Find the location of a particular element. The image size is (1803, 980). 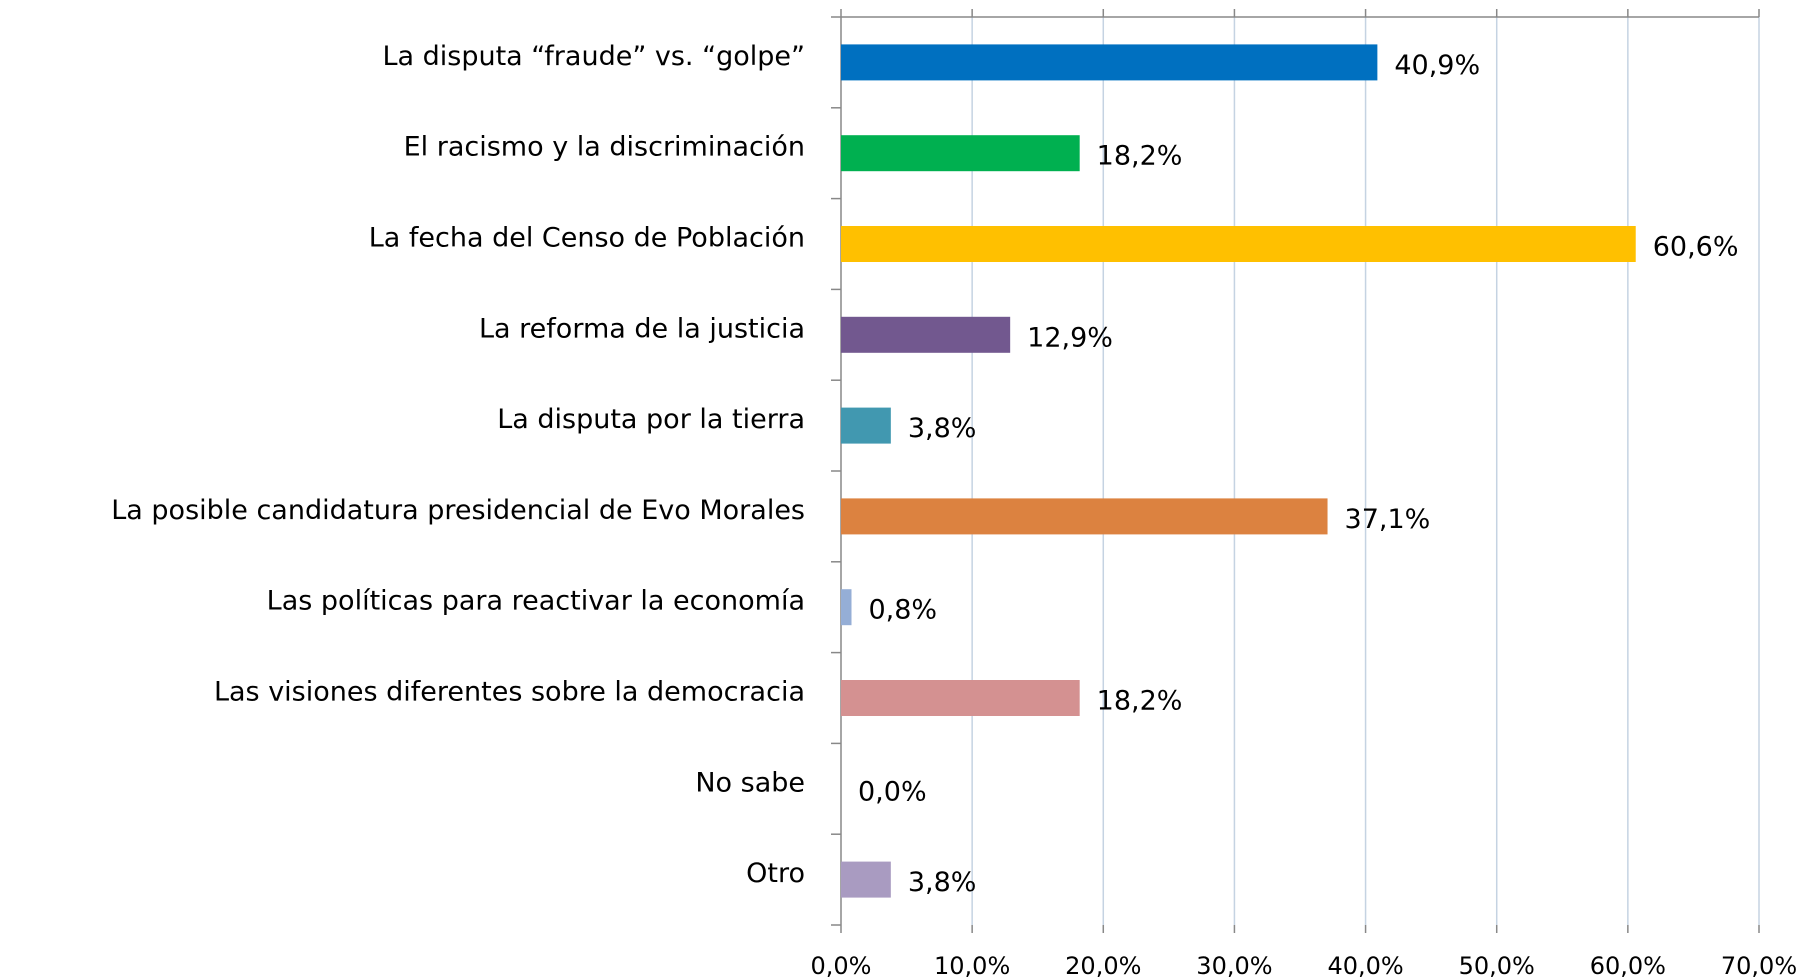

value-label: 12,9% is located at coordinates (1070, 337).